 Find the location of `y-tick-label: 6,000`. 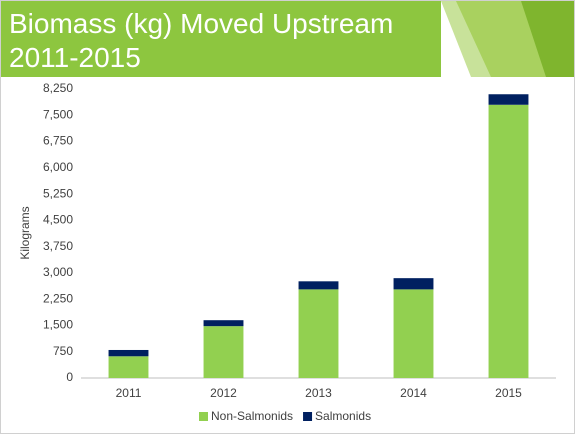

y-tick-label: 6,000 is located at coordinates (58, 167).